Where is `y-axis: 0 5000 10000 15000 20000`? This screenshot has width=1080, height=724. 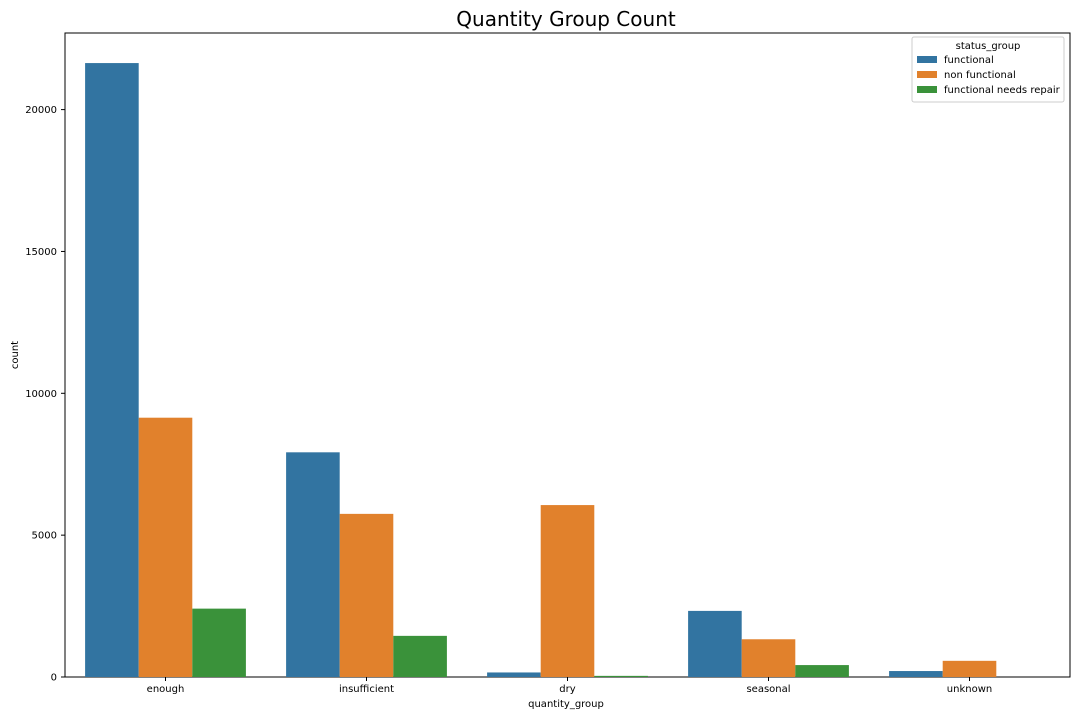
y-axis: 0 5000 10000 15000 20000 is located at coordinates (45, 394).